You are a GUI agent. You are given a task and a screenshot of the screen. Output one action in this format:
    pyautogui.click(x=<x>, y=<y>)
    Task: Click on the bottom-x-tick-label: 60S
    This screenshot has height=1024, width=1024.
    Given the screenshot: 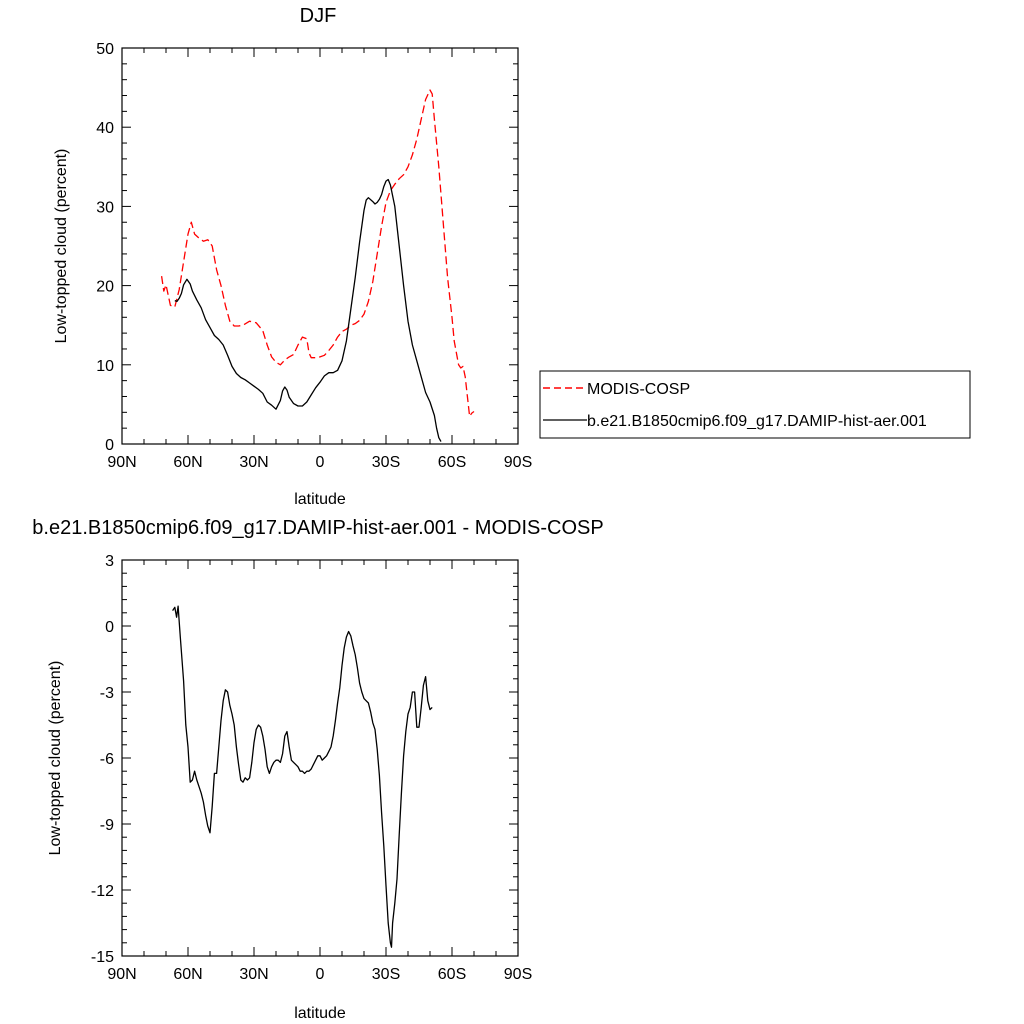 What is the action you would take?
    pyautogui.click(x=452, y=974)
    